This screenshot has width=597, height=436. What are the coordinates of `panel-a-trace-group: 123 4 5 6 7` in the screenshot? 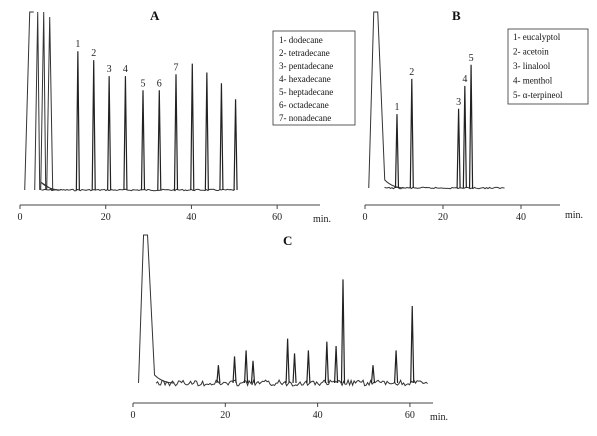 It's located at (131, 101).